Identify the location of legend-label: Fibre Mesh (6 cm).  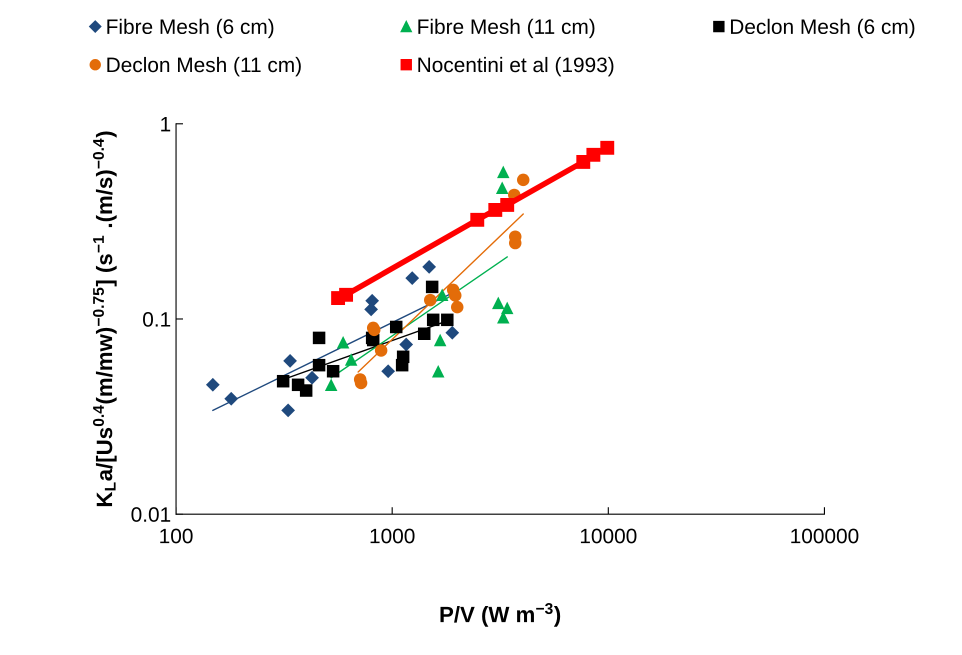
(190, 28).